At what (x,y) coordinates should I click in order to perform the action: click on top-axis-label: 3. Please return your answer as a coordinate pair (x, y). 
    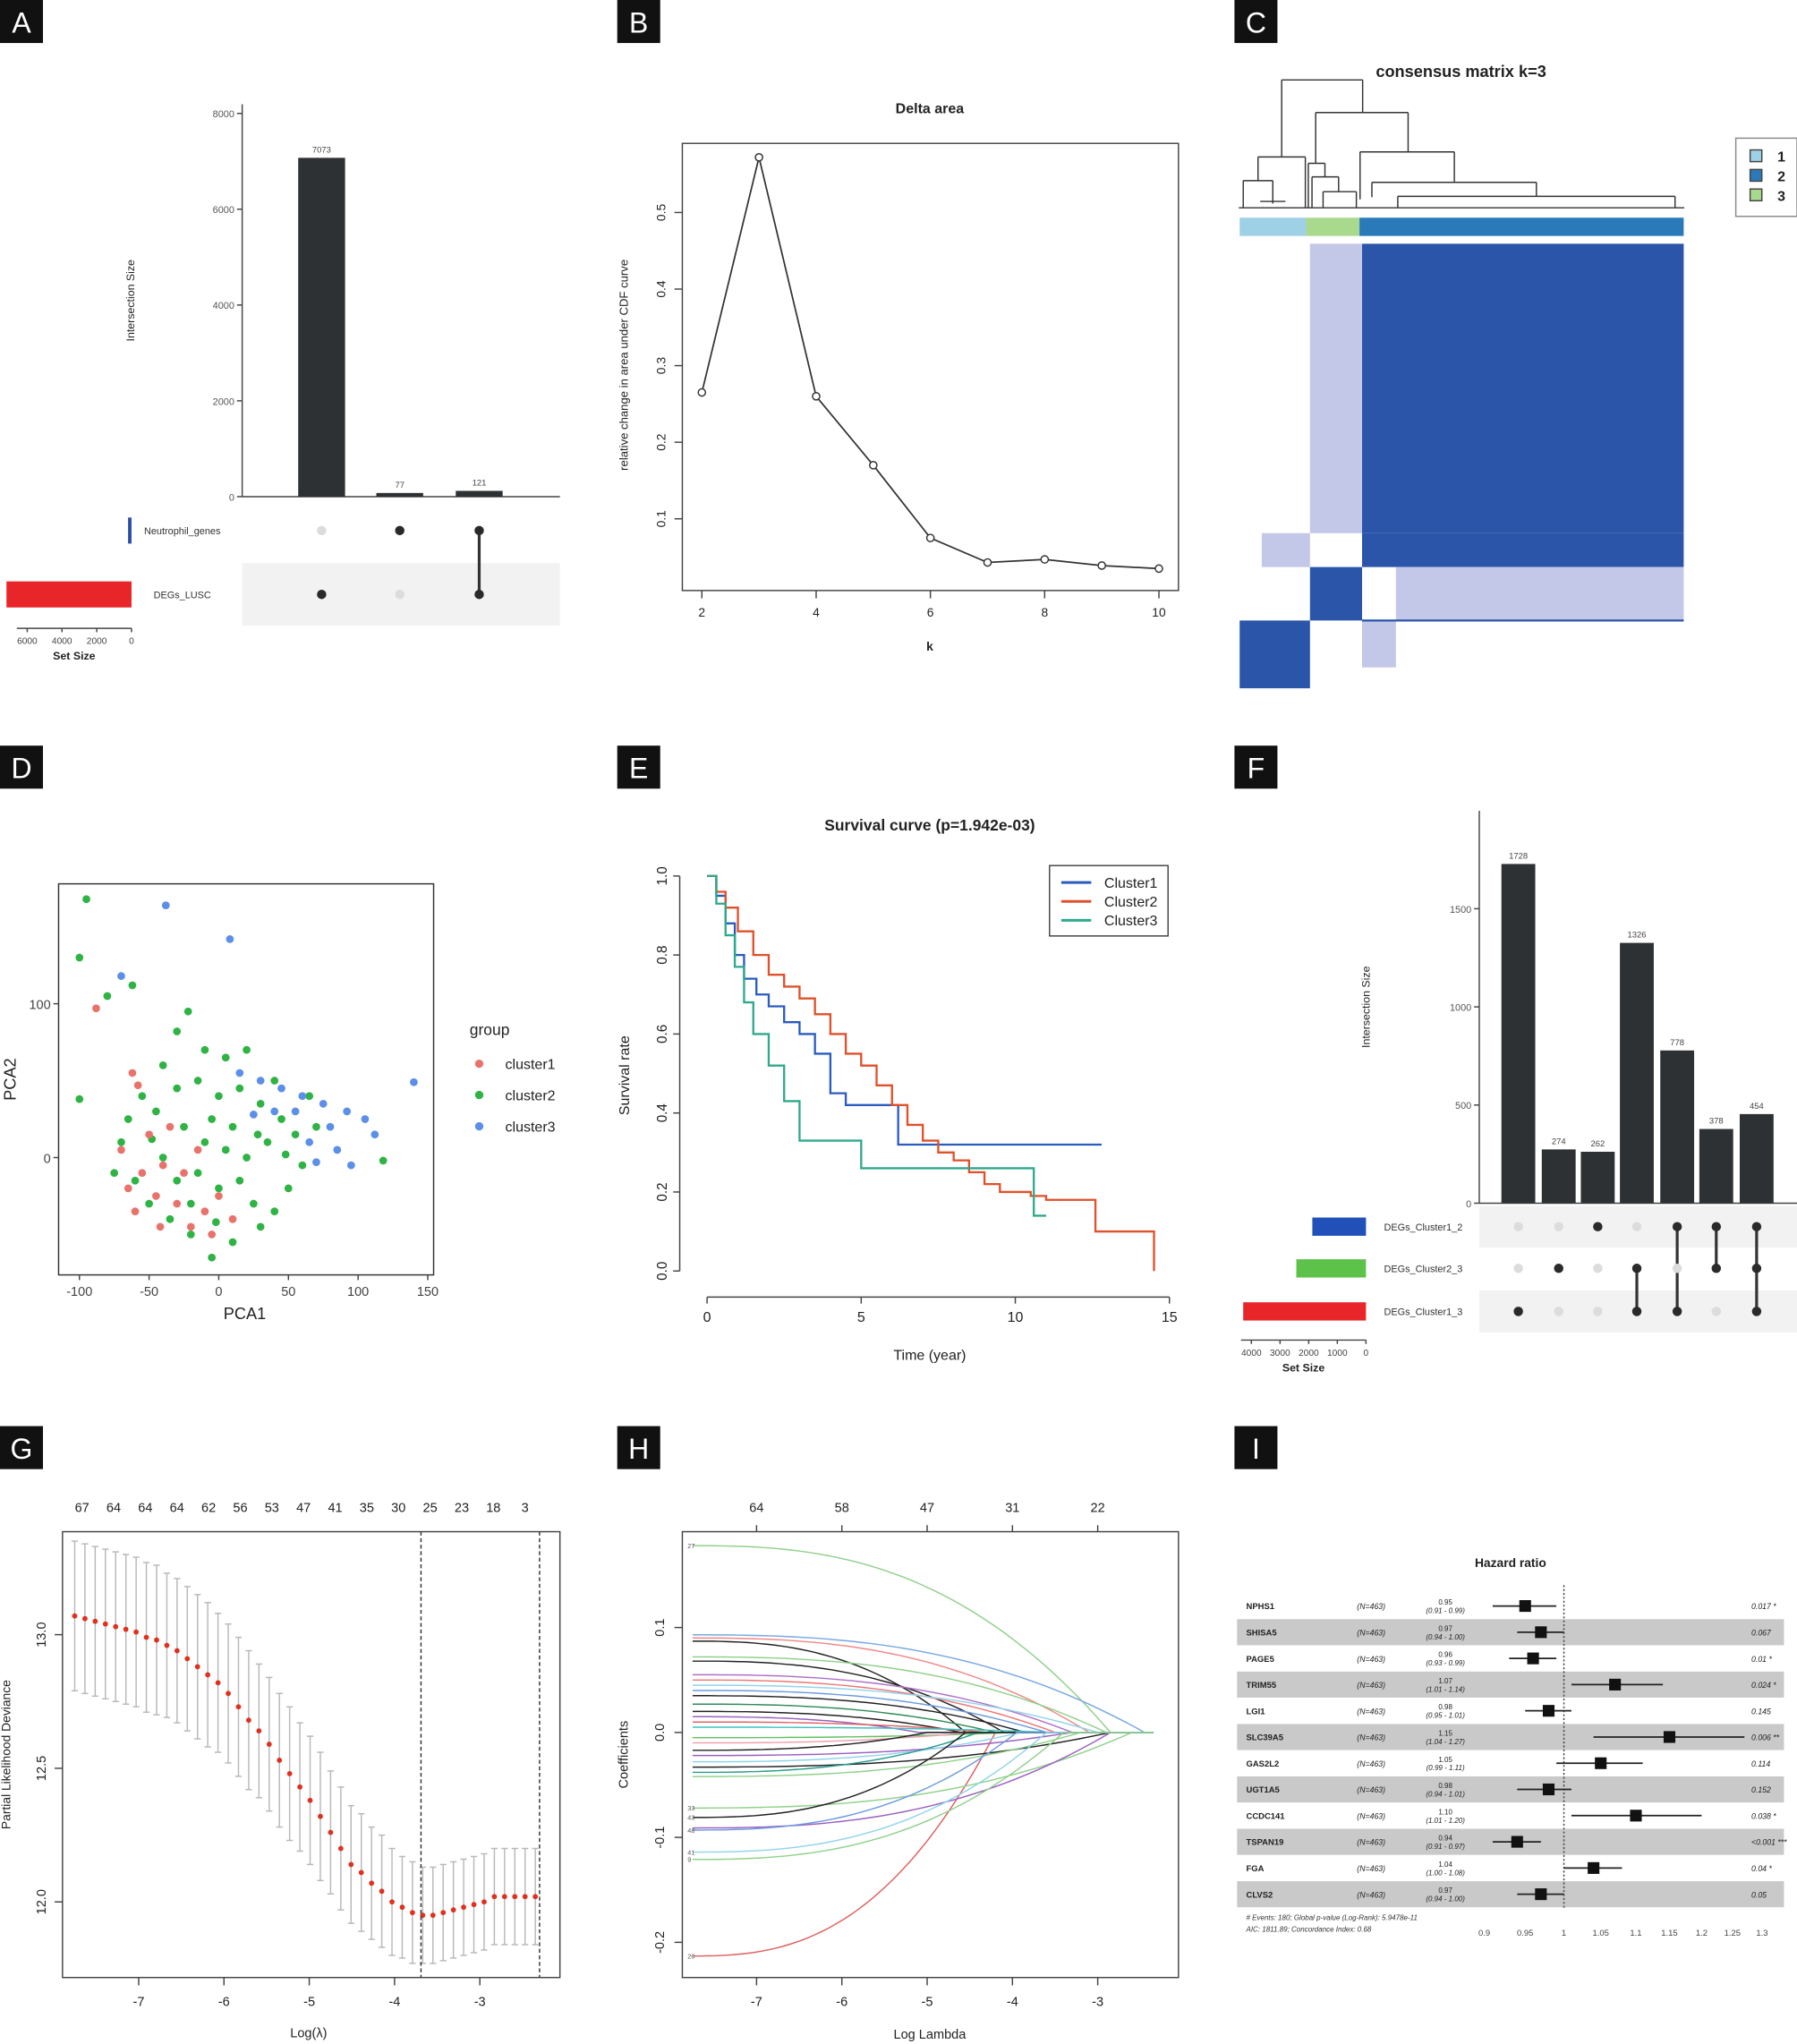
    Looking at the image, I should click on (525, 1509).